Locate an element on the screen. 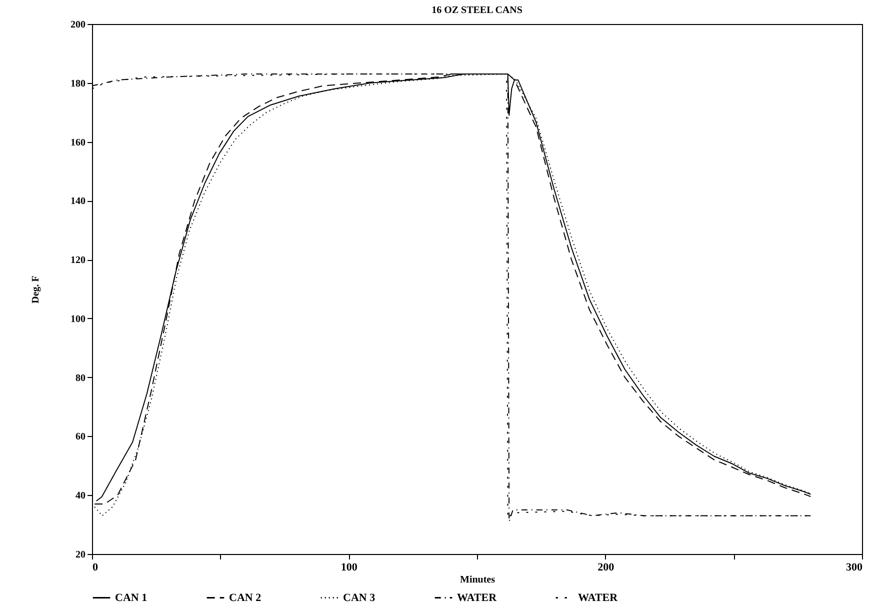 The image size is (872, 614). y-axis-title: Deg. F is located at coordinates (36, 290).